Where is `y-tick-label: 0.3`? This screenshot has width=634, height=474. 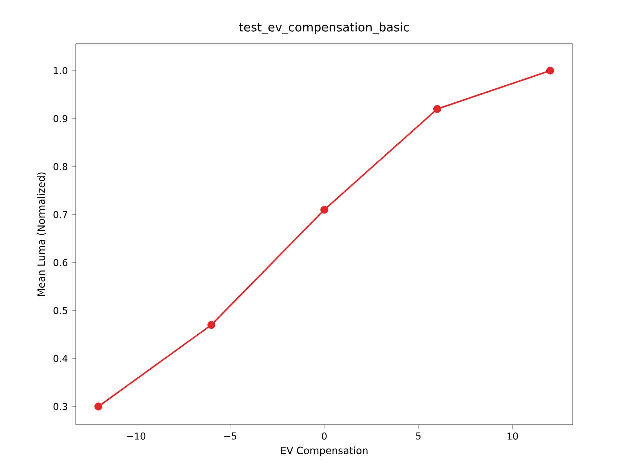 y-tick-label: 0.3 is located at coordinates (61, 406).